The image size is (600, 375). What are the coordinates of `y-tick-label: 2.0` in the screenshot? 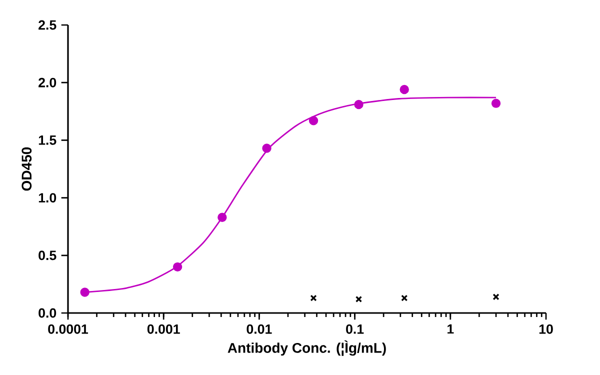 It's located at (47, 83).